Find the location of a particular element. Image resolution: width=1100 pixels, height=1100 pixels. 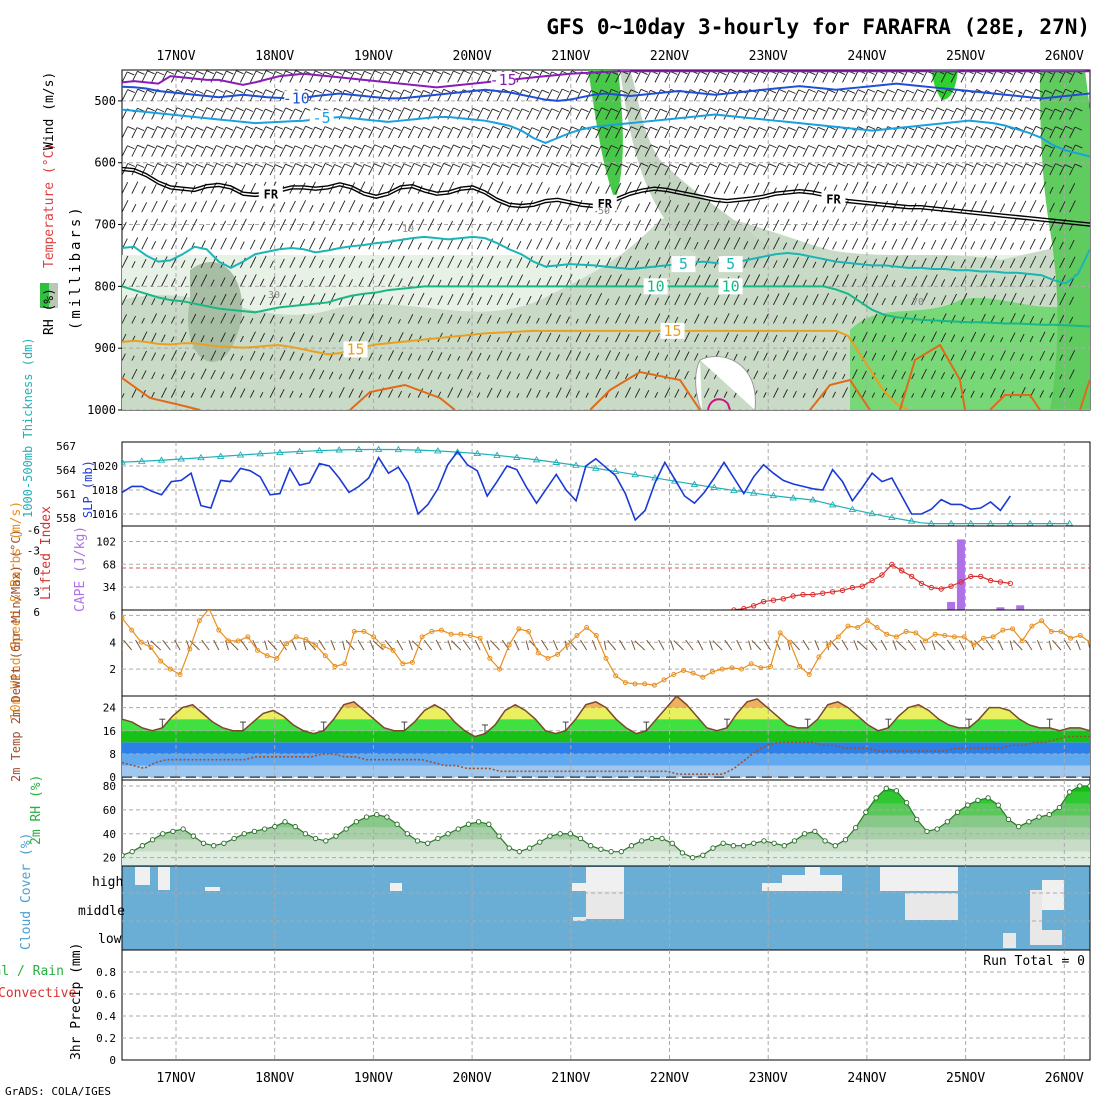

lifted-index-tick: 6 is located at coordinates (36, 612).